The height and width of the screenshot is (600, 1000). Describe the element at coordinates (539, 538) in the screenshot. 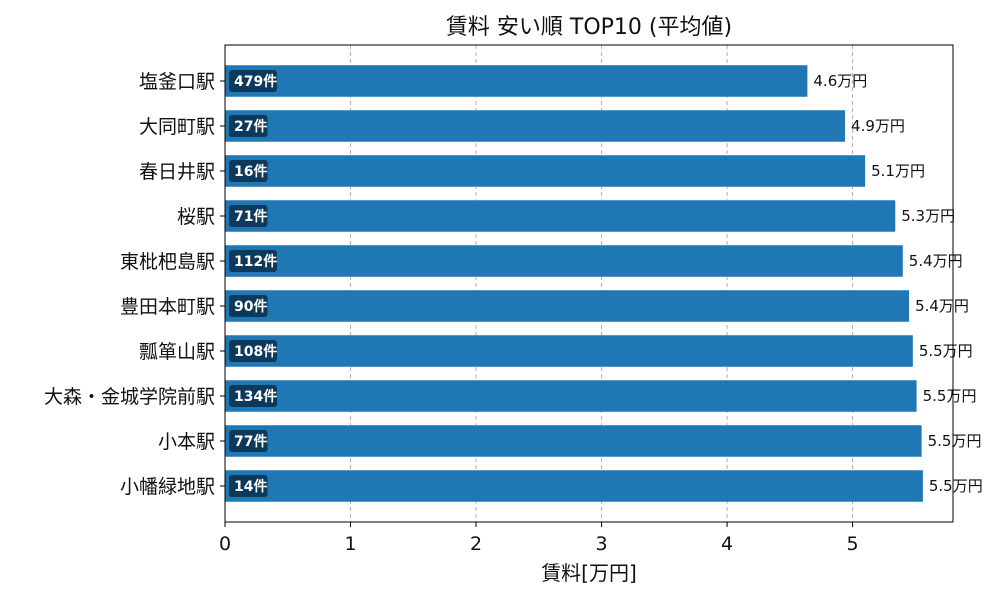

I see `x-axis-ticks: 0 1 2 3 4 5` at that location.